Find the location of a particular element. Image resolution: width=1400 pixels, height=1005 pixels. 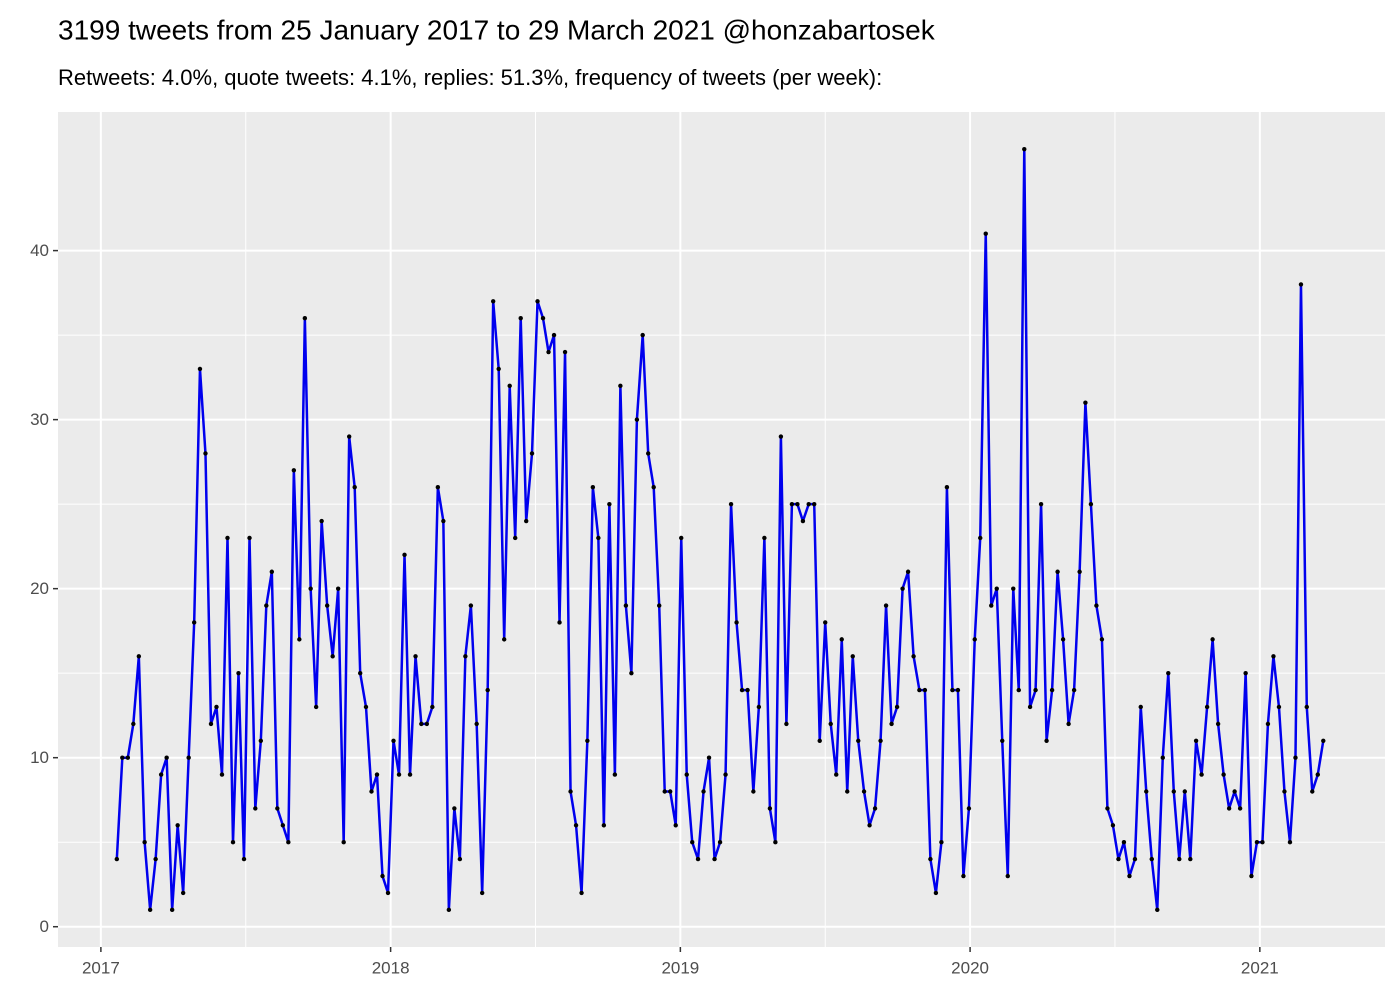

x-tick-label: 2020 is located at coordinates (970, 967).